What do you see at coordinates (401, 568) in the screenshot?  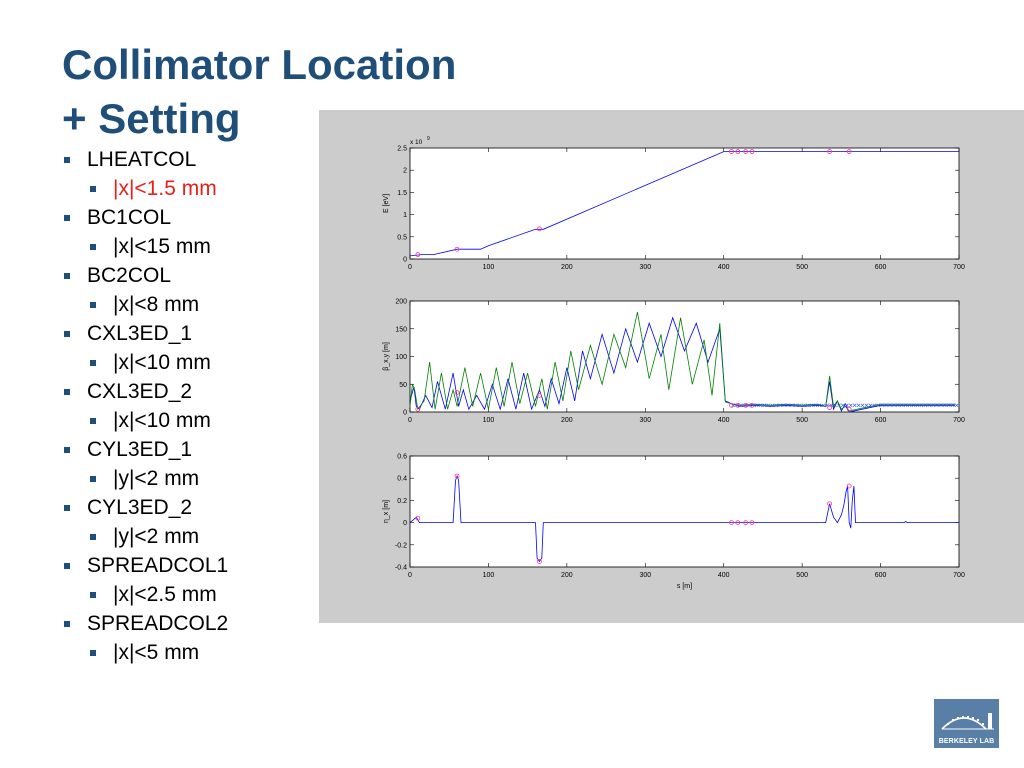 I see `y-tick-label: -0.4` at bounding box center [401, 568].